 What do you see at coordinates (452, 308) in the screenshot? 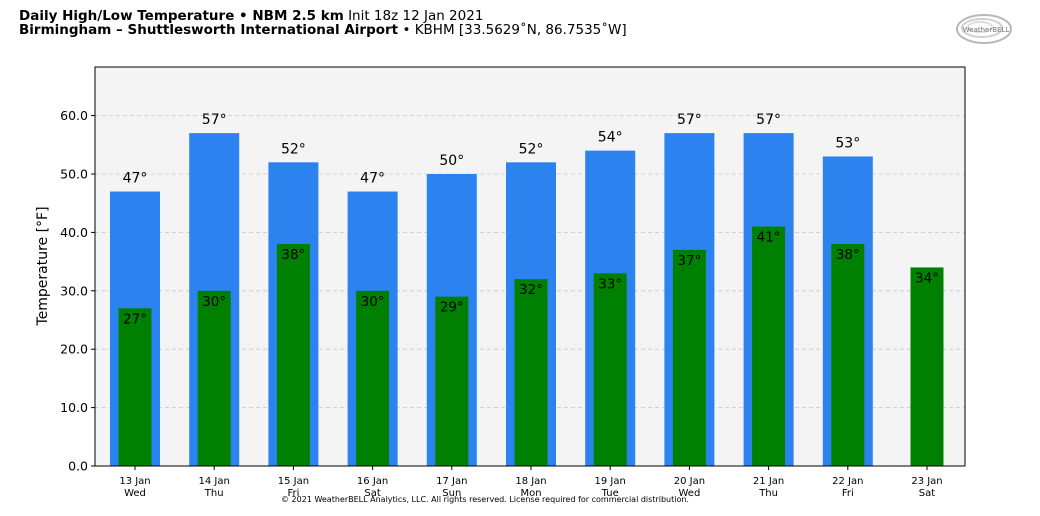
I see `low-temp-label: 29°` at bounding box center [452, 308].